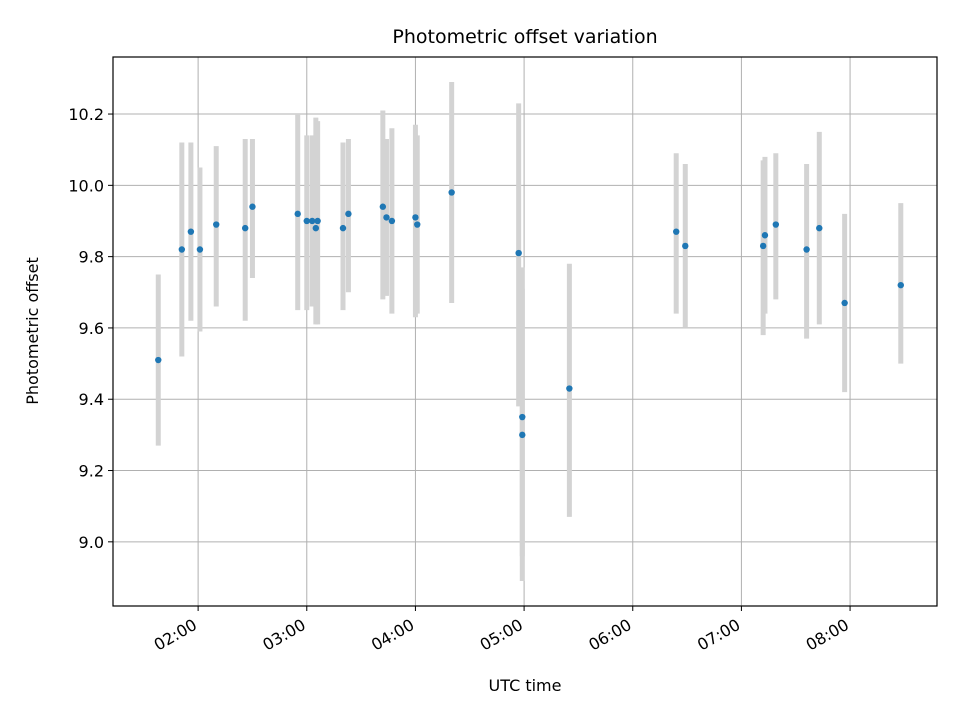  What do you see at coordinates (91, 257) in the screenshot?
I see `y-tick-label: 9.8` at bounding box center [91, 257].